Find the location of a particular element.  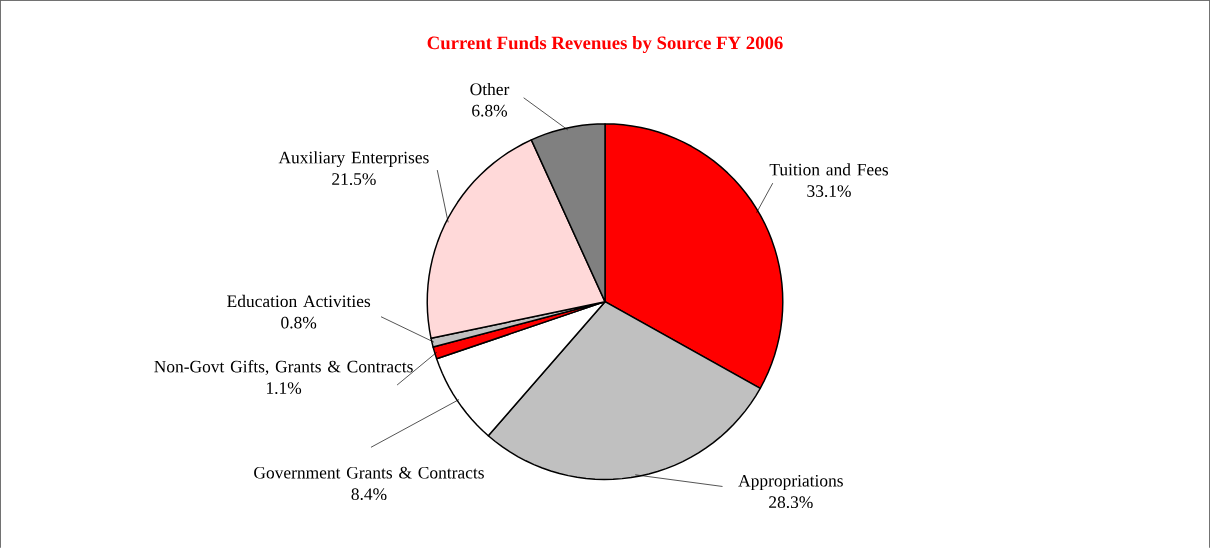

slice-label: Other is located at coordinates (490, 89).